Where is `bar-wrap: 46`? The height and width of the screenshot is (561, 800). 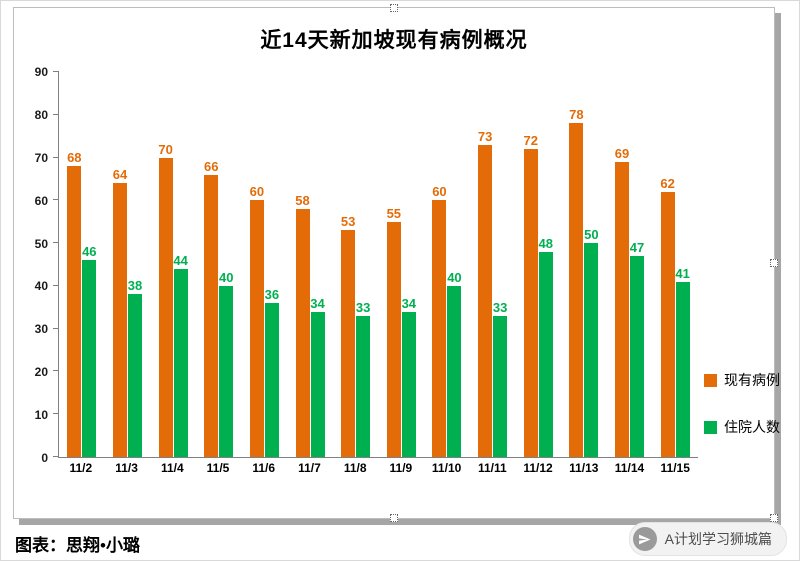 bar-wrap: 46 is located at coordinates (89, 264).